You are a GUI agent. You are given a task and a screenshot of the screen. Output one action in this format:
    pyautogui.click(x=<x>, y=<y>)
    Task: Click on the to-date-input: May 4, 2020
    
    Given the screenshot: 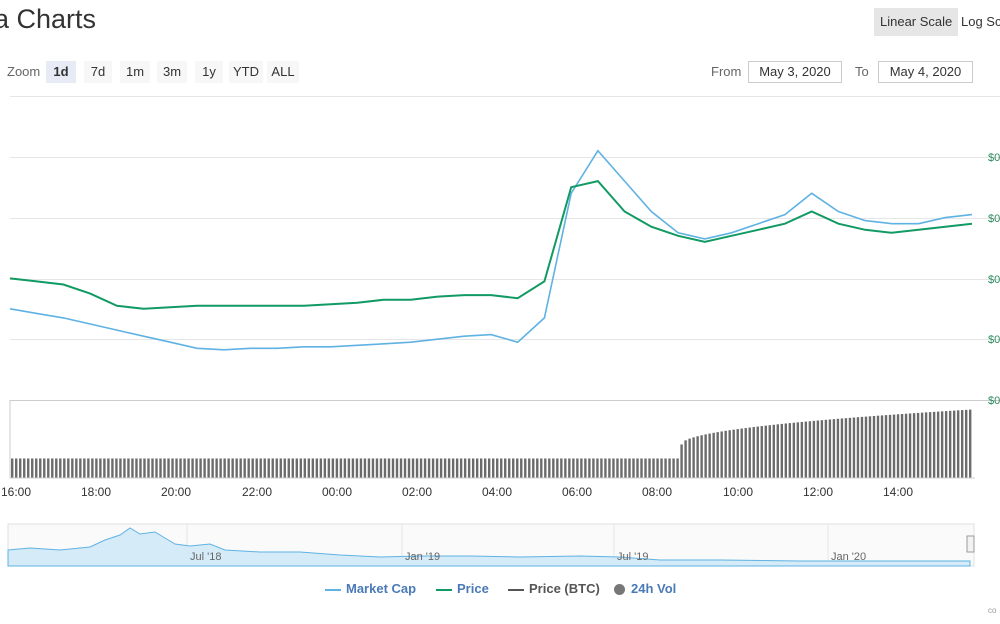 What is the action you would take?
    pyautogui.click(x=925, y=72)
    